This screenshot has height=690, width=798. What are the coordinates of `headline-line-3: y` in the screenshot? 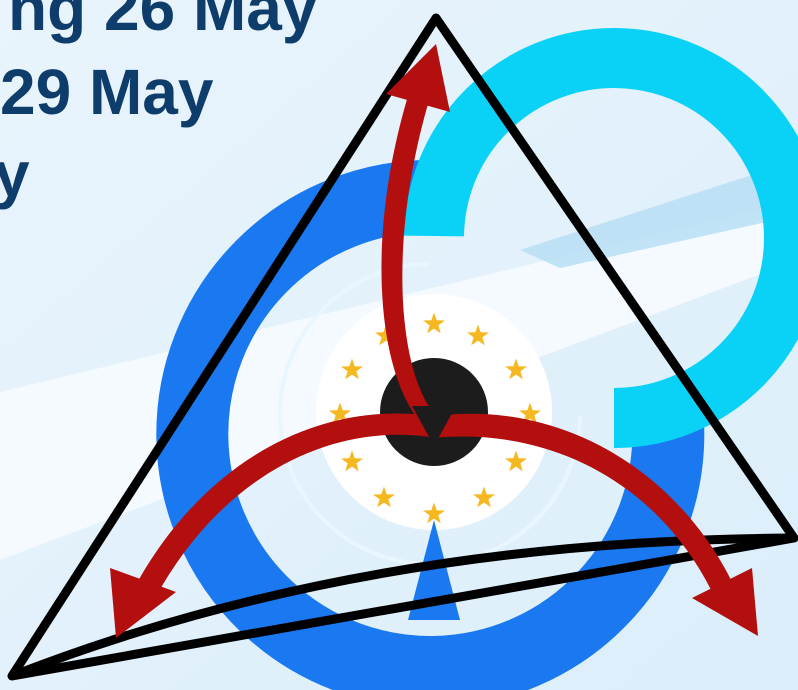 It's located at (15, 174).